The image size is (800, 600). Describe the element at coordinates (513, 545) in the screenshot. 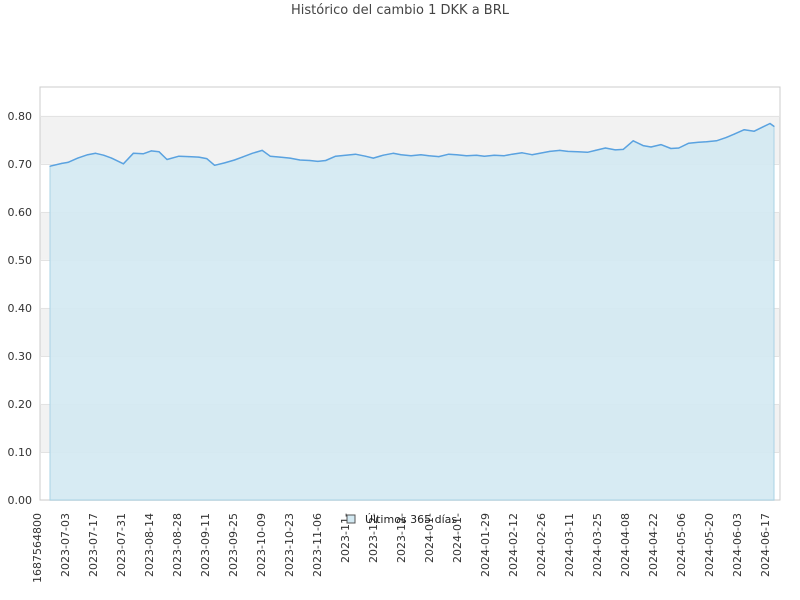

I see `x-tick-label: 2024-02-12` at that location.